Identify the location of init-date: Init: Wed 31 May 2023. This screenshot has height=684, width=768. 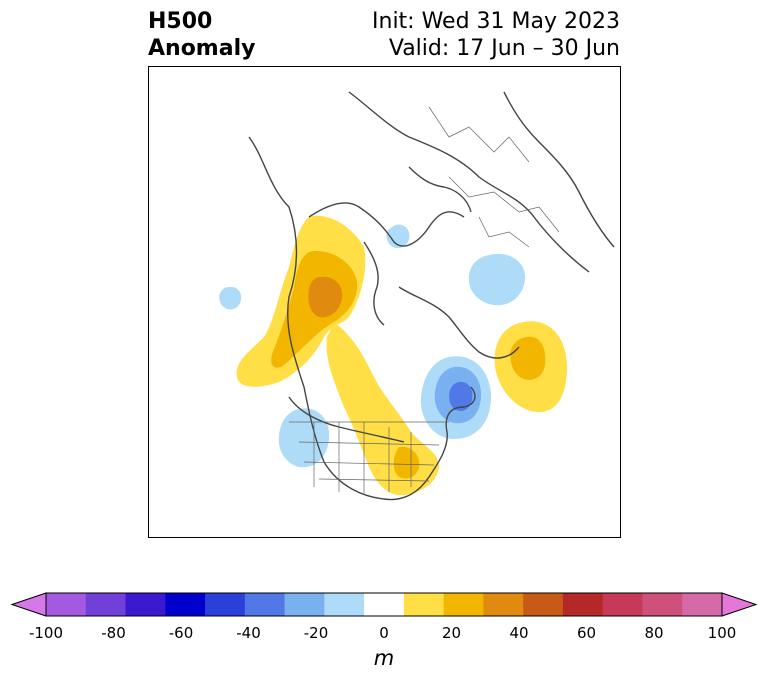
(496, 21).